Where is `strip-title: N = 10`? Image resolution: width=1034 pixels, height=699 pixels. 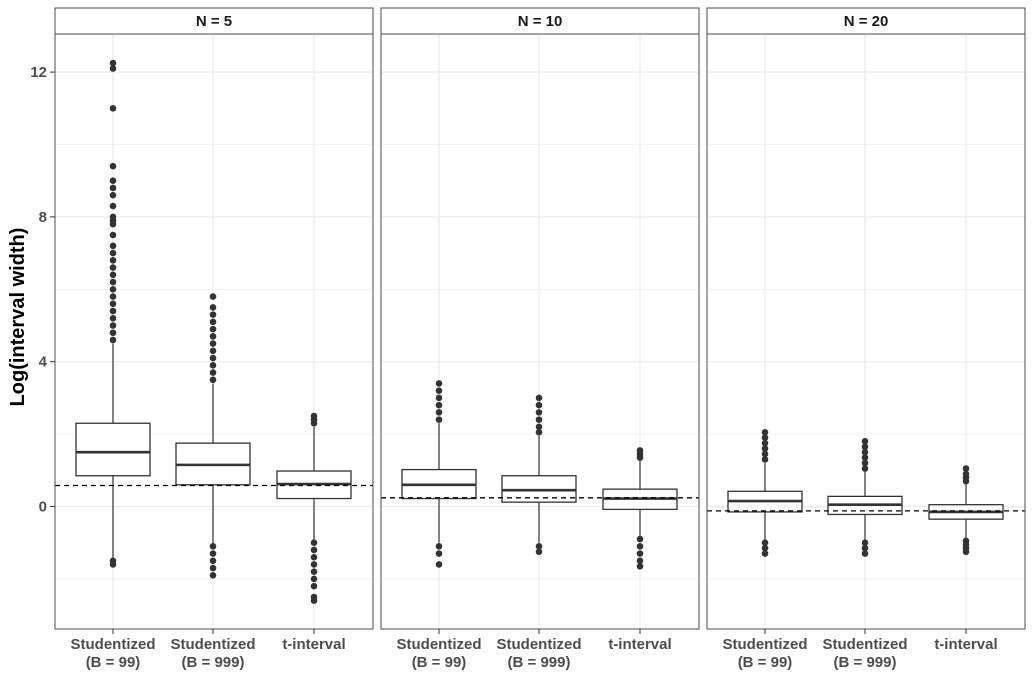 strip-title: N = 10 is located at coordinates (540, 21).